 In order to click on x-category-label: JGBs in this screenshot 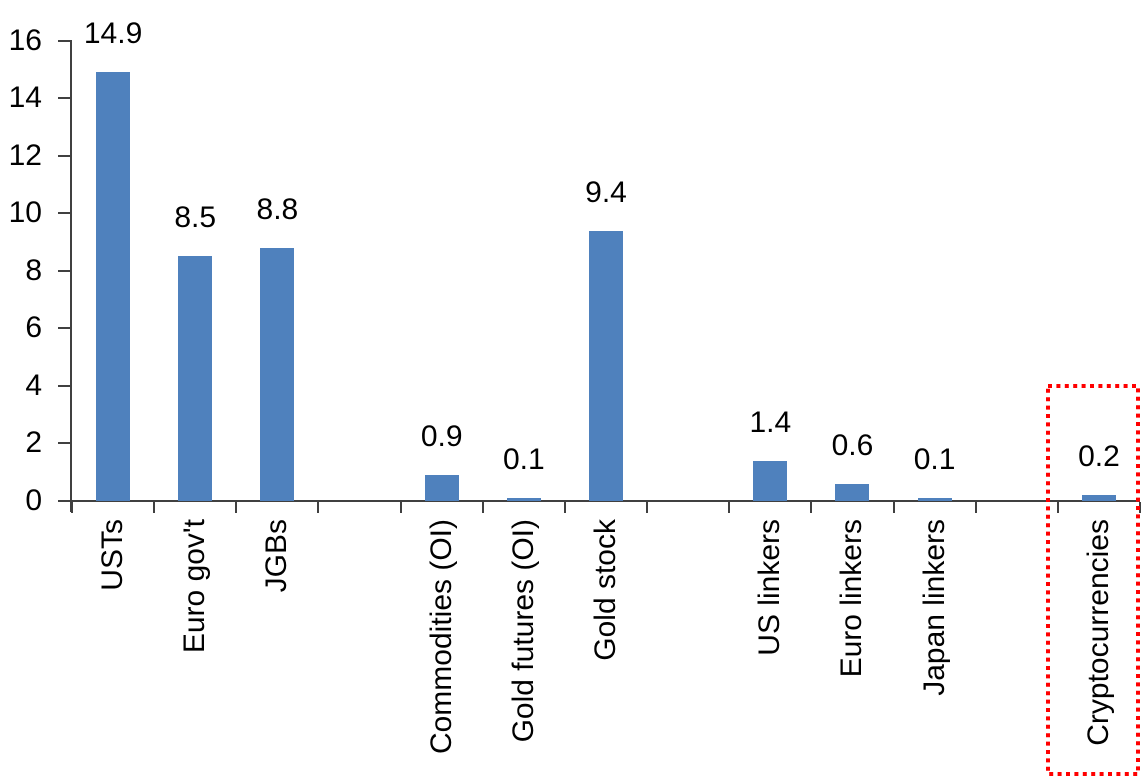, I will do `click(277, 556)`.